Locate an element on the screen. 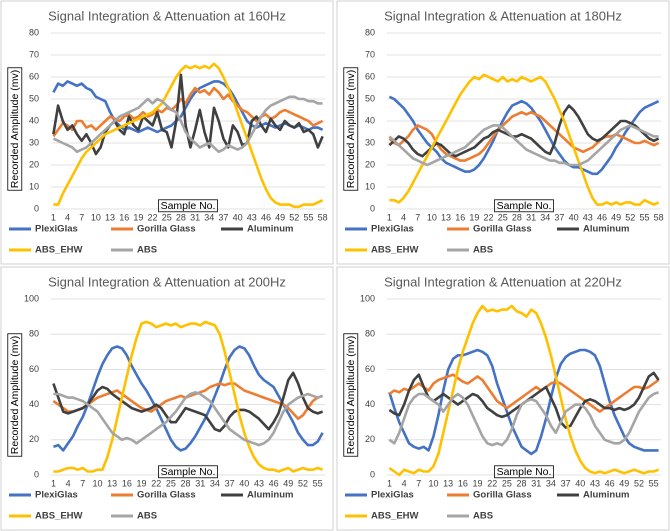 This screenshot has width=670, height=531. x-tick-label: 37 is located at coordinates (230, 483).